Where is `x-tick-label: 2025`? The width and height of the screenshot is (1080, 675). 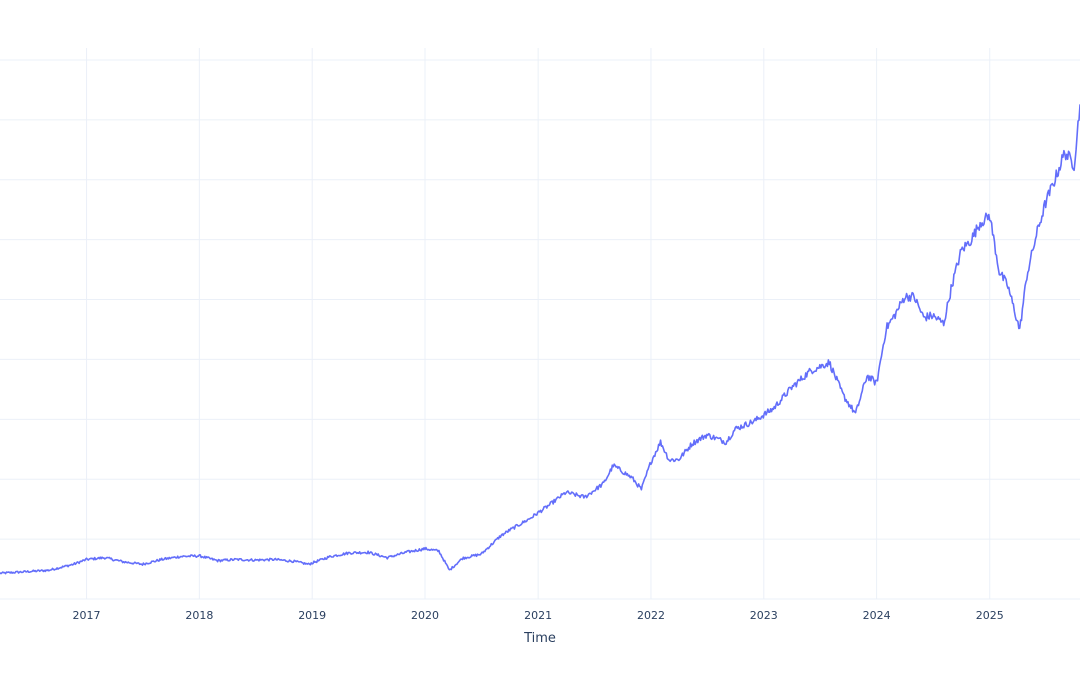 x-tick-label: 2025 is located at coordinates (990, 615).